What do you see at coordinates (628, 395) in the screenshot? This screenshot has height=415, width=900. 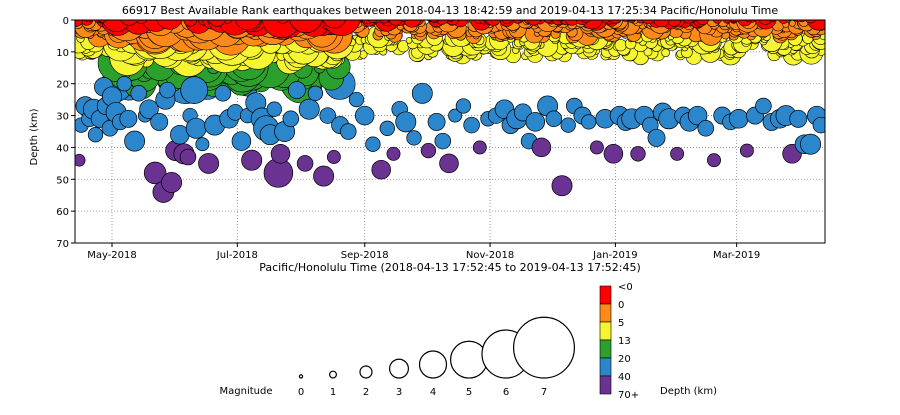 I see `depth-legend-label: 70+` at bounding box center [628, 395].